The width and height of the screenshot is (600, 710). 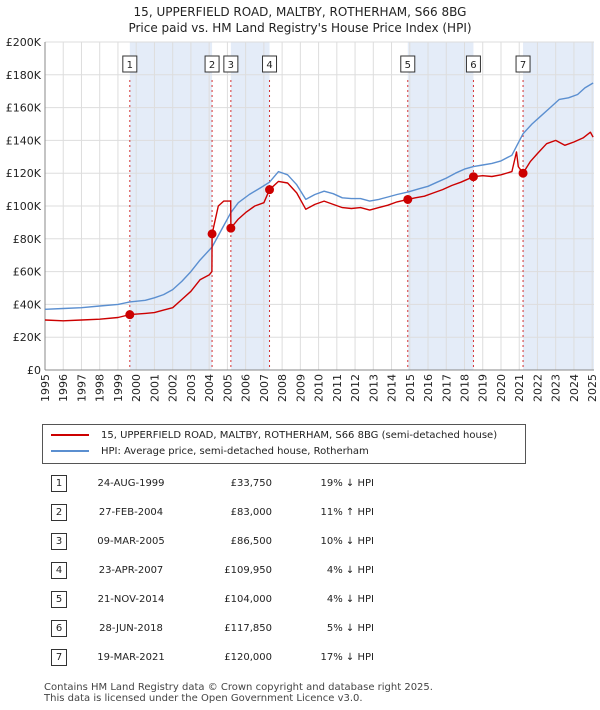 I want to click on sale-row: 4 23-APR-2007 £109,950 4% ↓ HPI, so click(x=211, y=570).